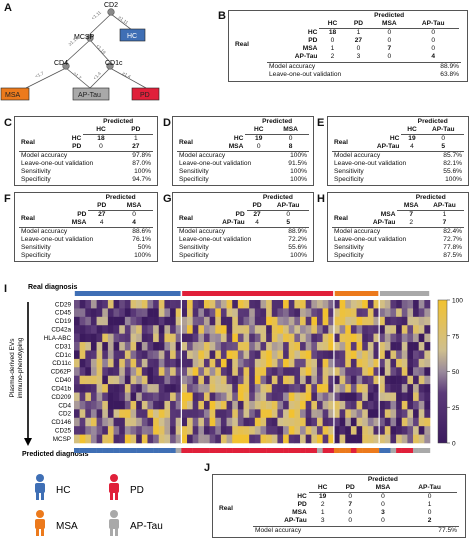 The image size is (474, 545). What do you see at coordinates (40, 487) in the screenshot?
I see `person-icon` at bounding box center [40, 487].